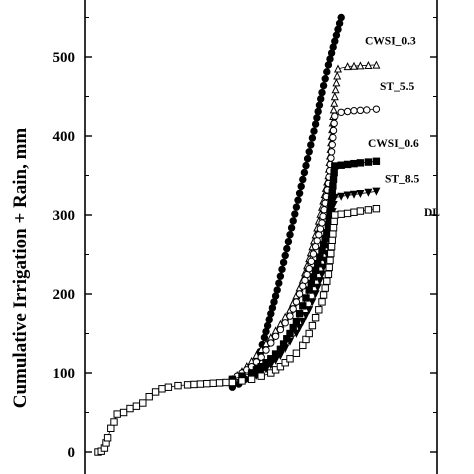 The width and height of the screenshot is (474, 474). I want to click on y-axis-label: Cumulative Irrigation + Rain, mm, so click(20, 268).